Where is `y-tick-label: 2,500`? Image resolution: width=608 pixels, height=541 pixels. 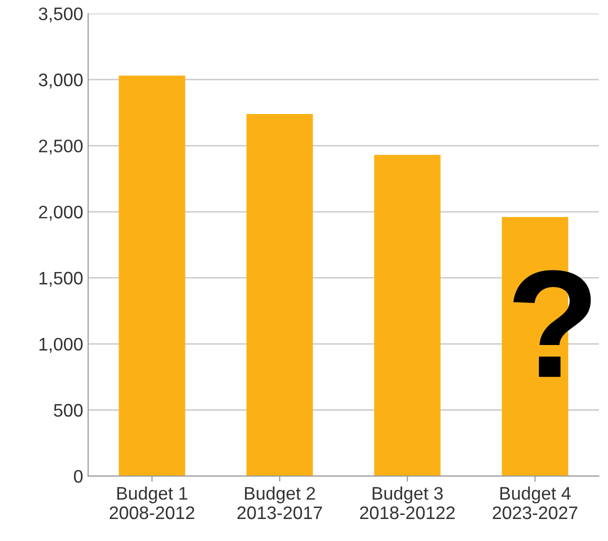 y-tick-label: 2,500 is located at coordinates (61, 147).